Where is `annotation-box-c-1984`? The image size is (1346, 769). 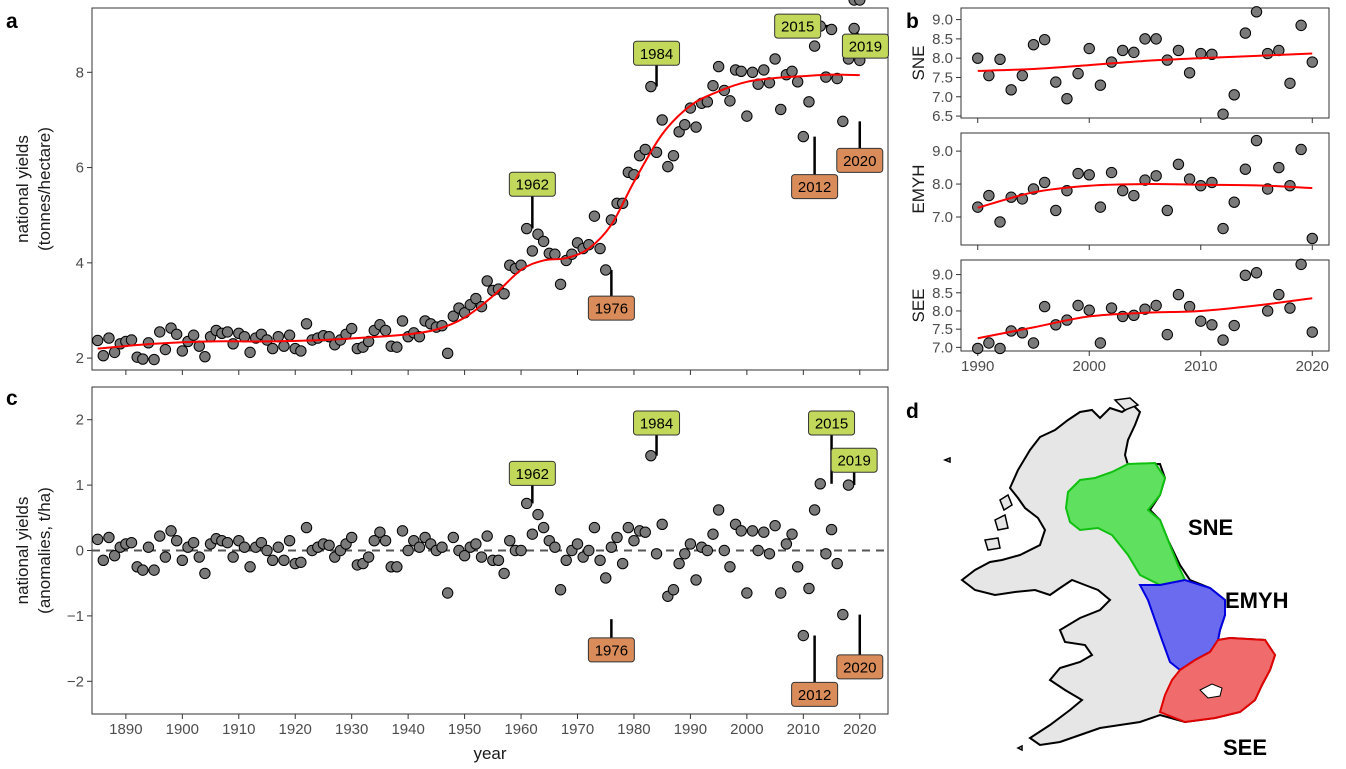 annotation-box-c-1984 is located at coordinates (657, 423).